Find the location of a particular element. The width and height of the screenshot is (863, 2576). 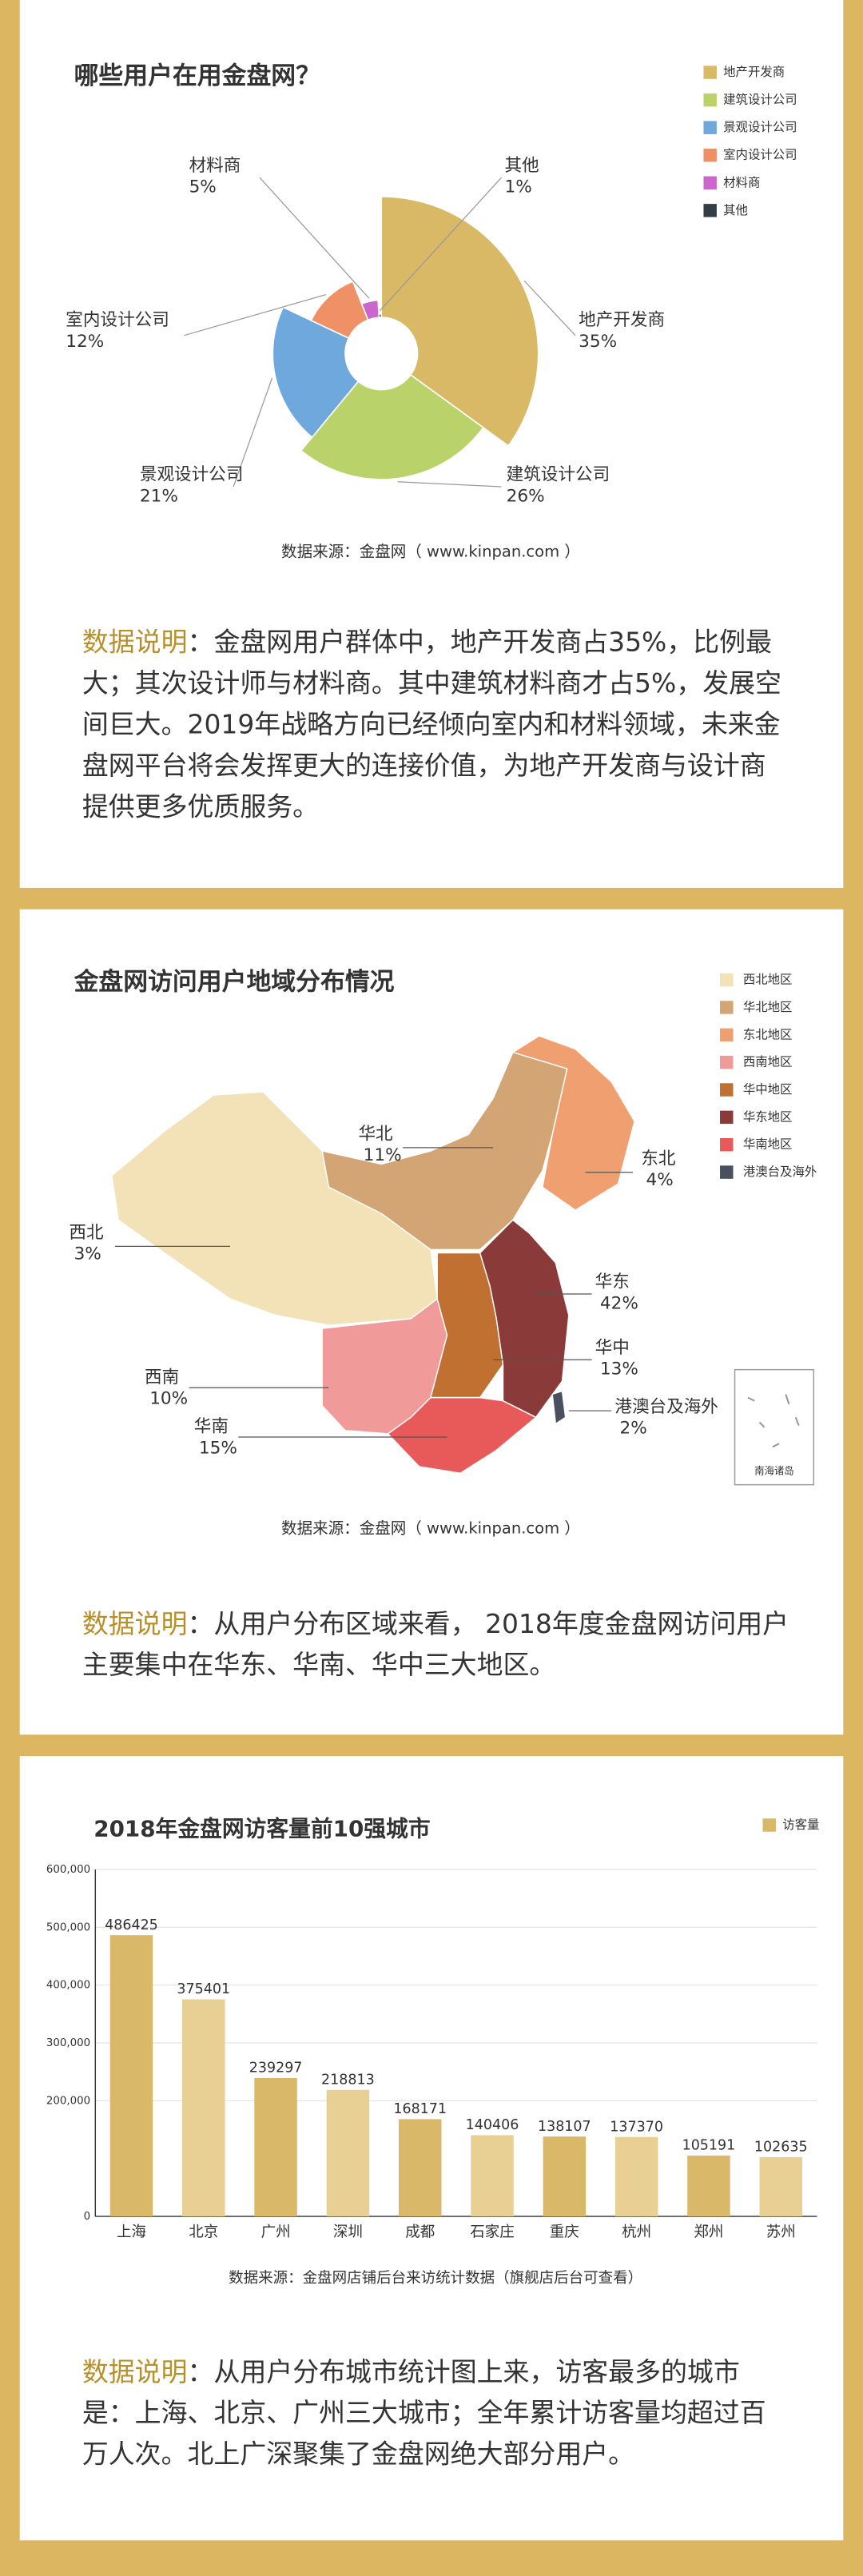

region-value: 4% is located at coordinates (659, 1180).